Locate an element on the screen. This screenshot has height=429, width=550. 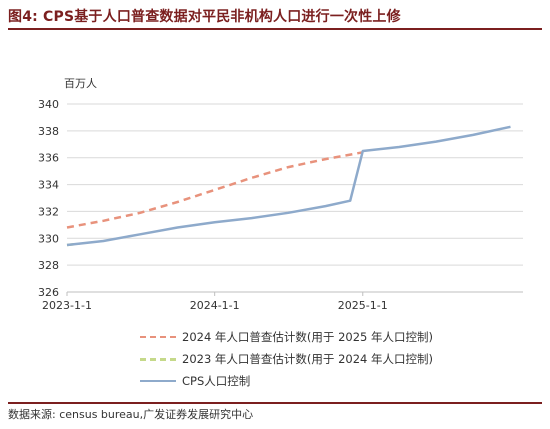
title-divider is located at coordinates (275, 29).